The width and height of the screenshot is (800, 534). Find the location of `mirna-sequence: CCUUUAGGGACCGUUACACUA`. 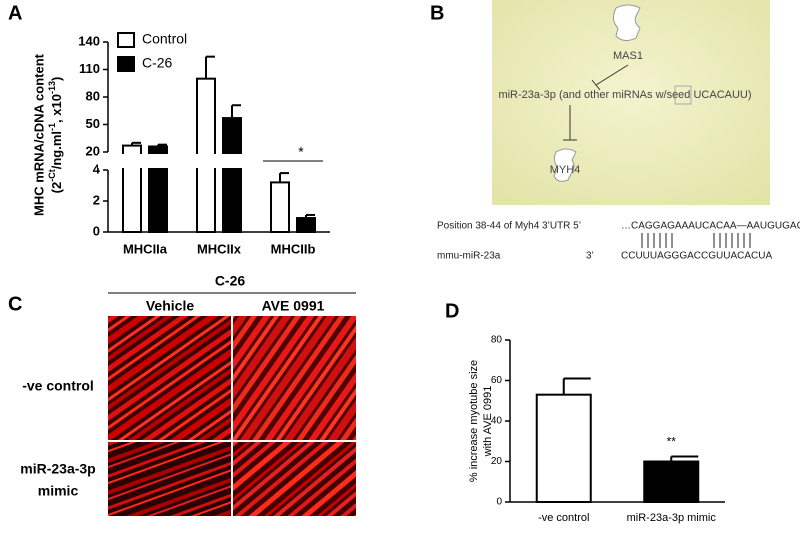

mirna-sequence: CCUUUAGGGACCGUUACACUA is located at coordinates (696, 256).